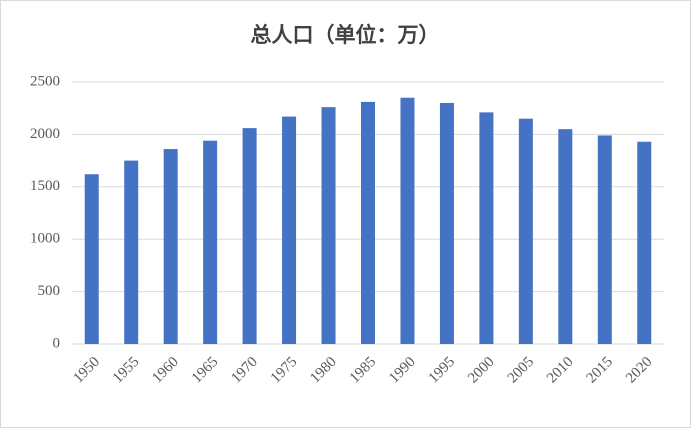 This screenshot has width=691, height=428. What do you see at coordinates (57, 343) in the screenshot?
I see `y-tick-label: 0` at bounding box center [57, 343].